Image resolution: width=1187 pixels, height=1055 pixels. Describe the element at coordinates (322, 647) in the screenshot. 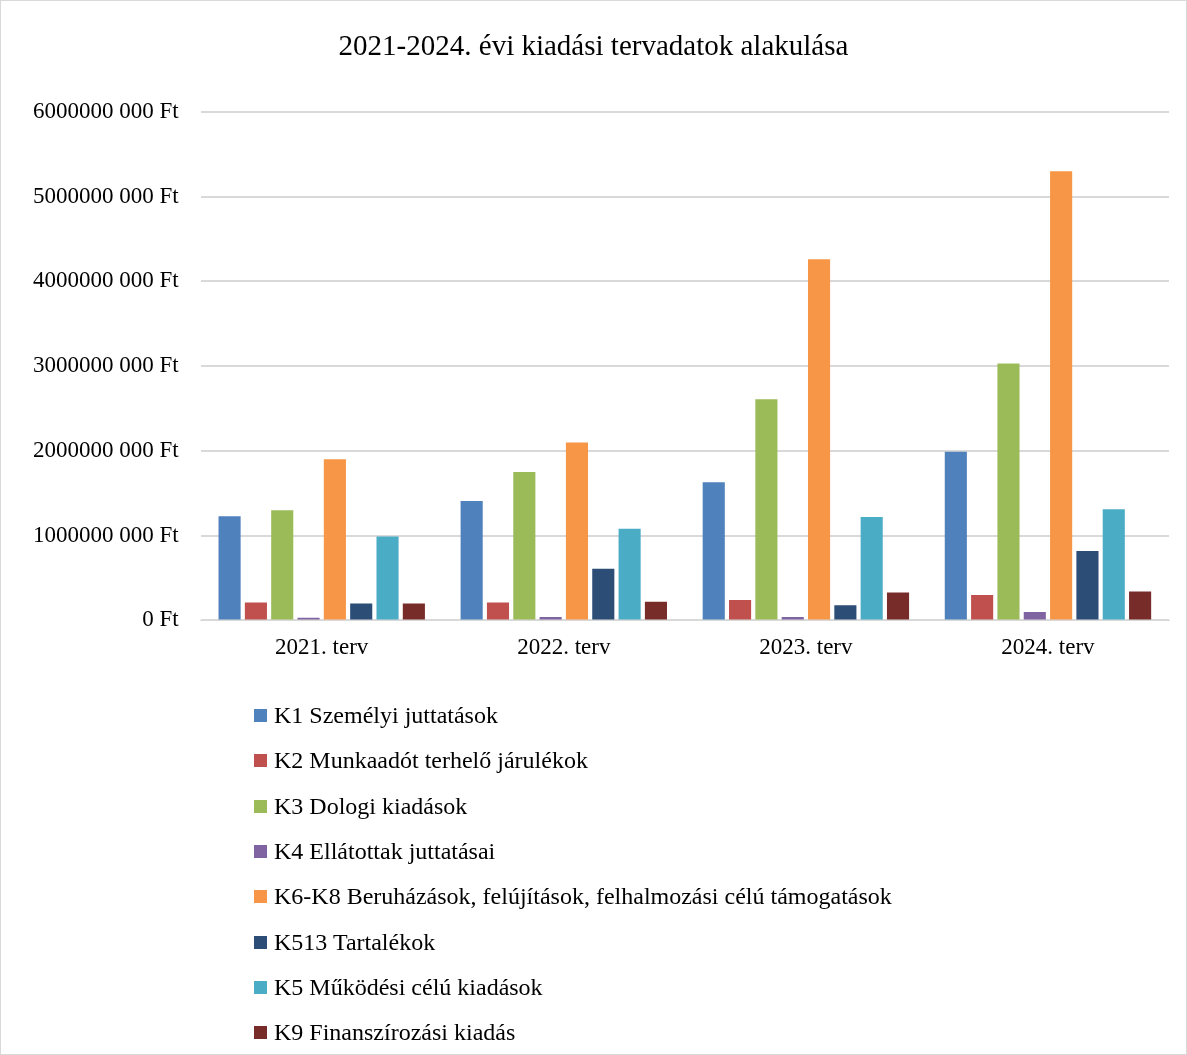

I see `x-tick-label: 2021. terv` at that location.